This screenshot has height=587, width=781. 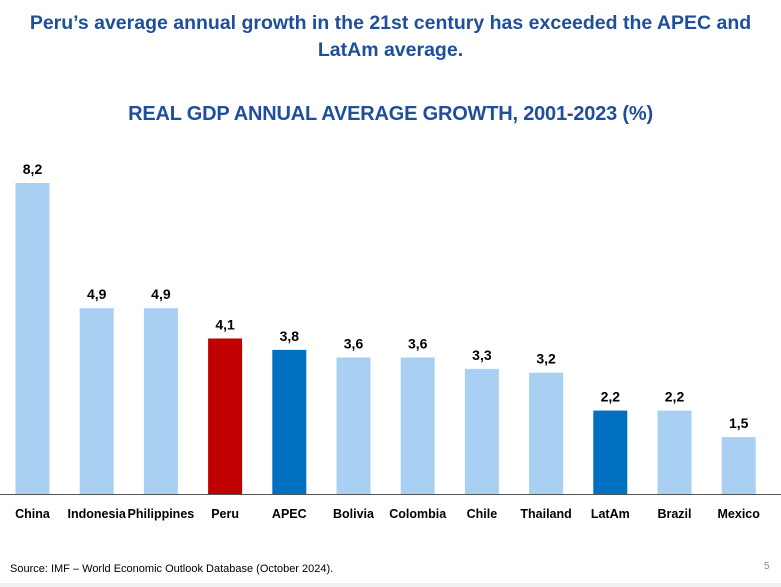 What do you see at coordinates (545, 514) in the screenshot?
I see `category-label-thailand: Thailand` at bounding box center [545, 514].